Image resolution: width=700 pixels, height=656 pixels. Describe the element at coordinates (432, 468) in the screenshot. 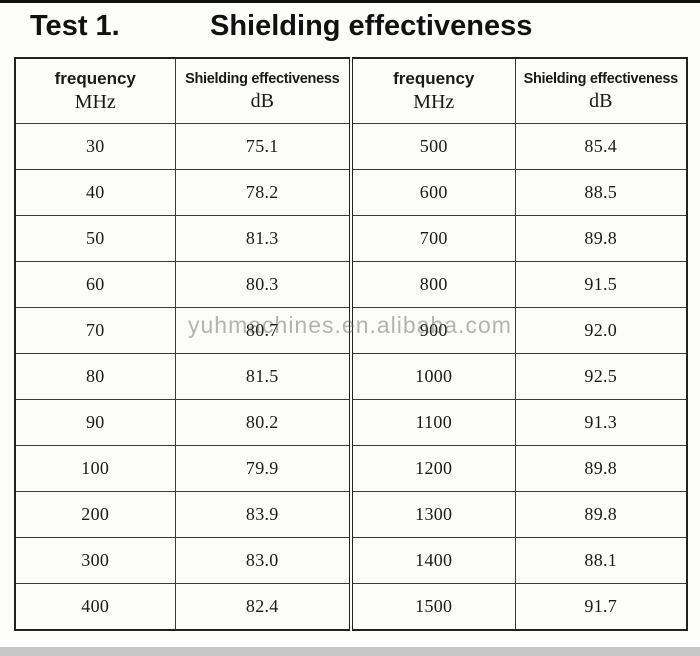

I see `table-cell: 1200` at that location.